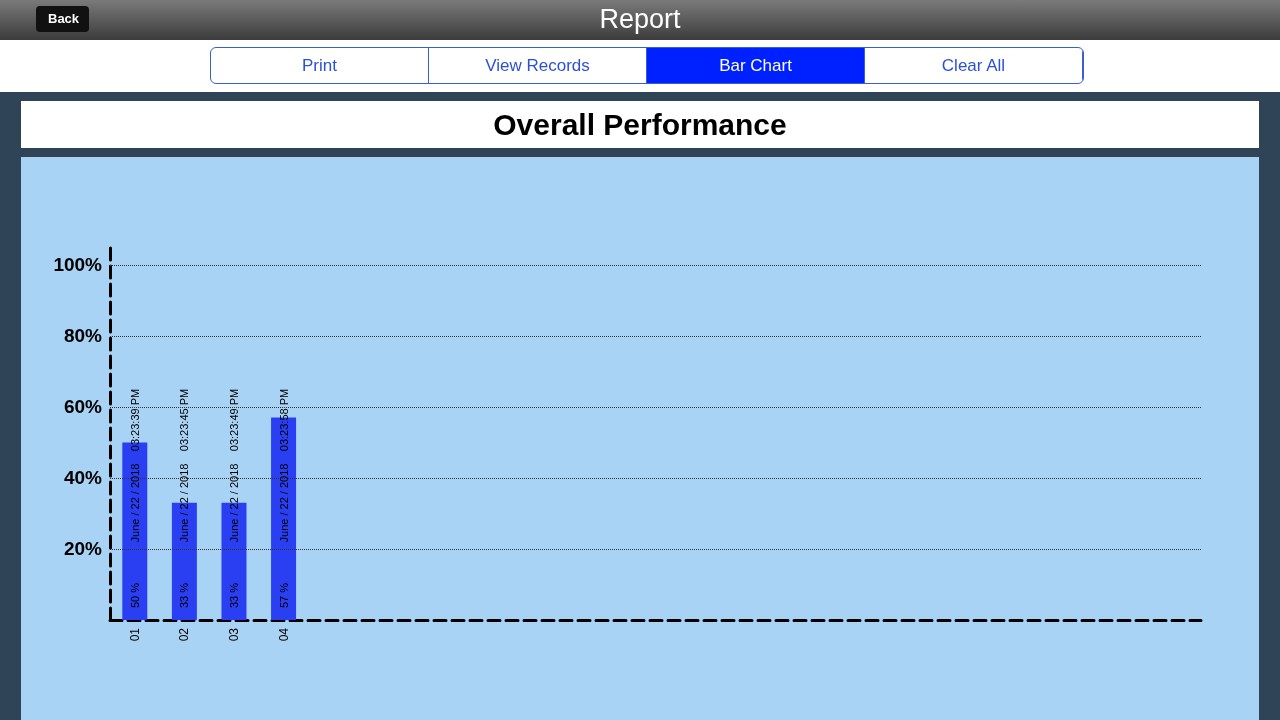 The width and height of the screenshot is (1280, 720). I want to click on annotation: 03:23:58 PM, so click(283, 420).